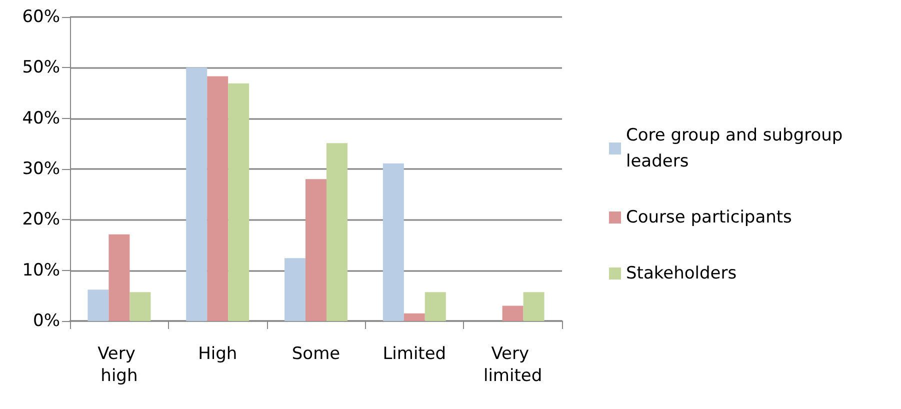  What do you see at coordinates (414, 354) in the screenshot?
I see `x-tick-label: Limited` at bounding box center [414, 354].